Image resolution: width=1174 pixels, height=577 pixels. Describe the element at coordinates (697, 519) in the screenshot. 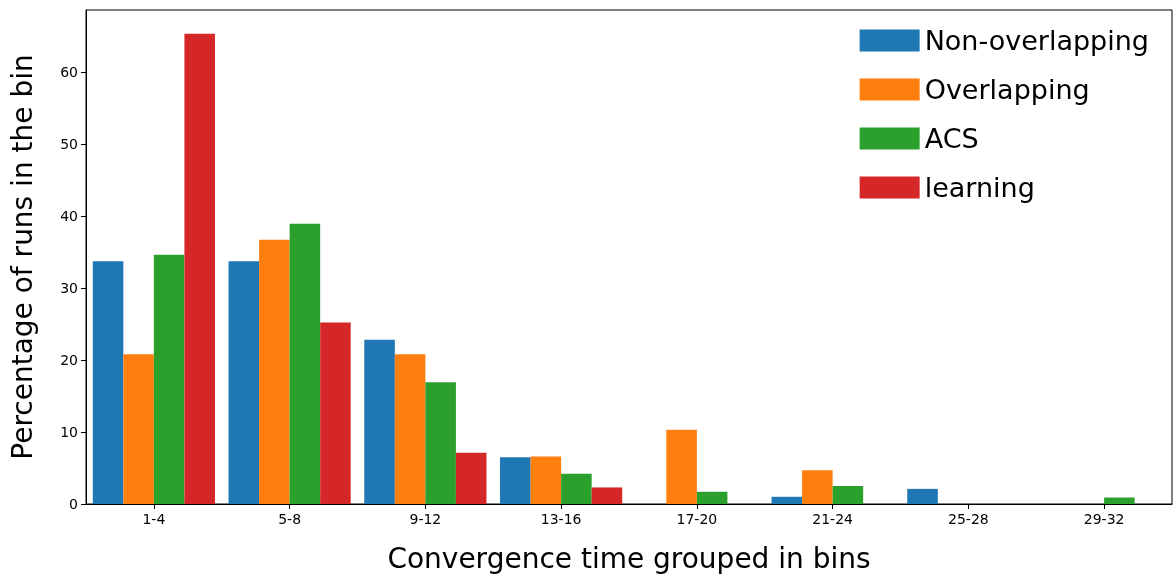

I see `x-tick-label: 17-20` at that location.